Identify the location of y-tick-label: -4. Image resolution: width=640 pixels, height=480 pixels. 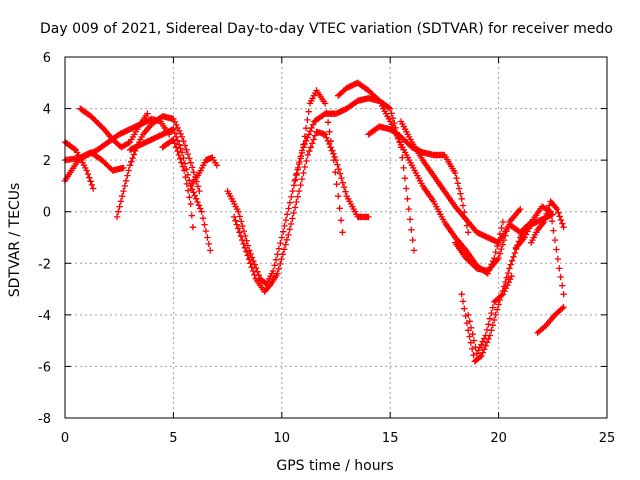
(44, 316).